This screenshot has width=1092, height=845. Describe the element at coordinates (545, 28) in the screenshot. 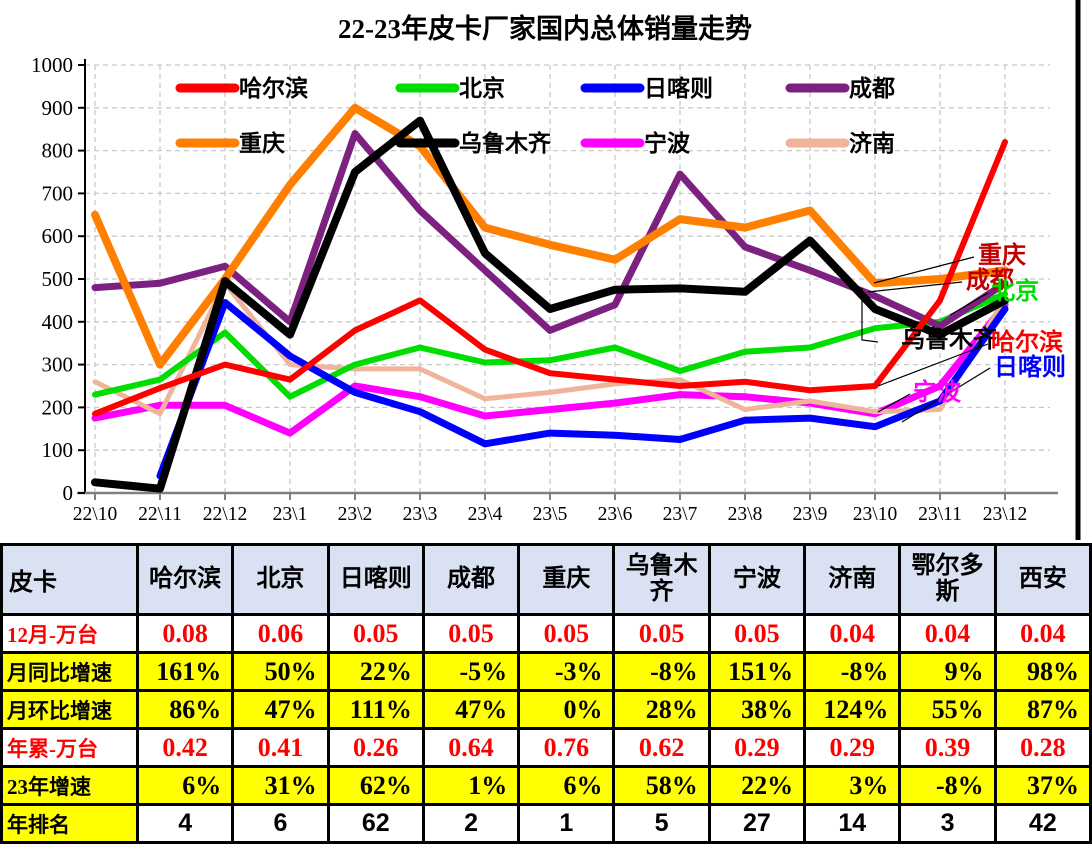

I see `chart-title: 22-23年皮卡厂家国内总体销量走势` at that location.